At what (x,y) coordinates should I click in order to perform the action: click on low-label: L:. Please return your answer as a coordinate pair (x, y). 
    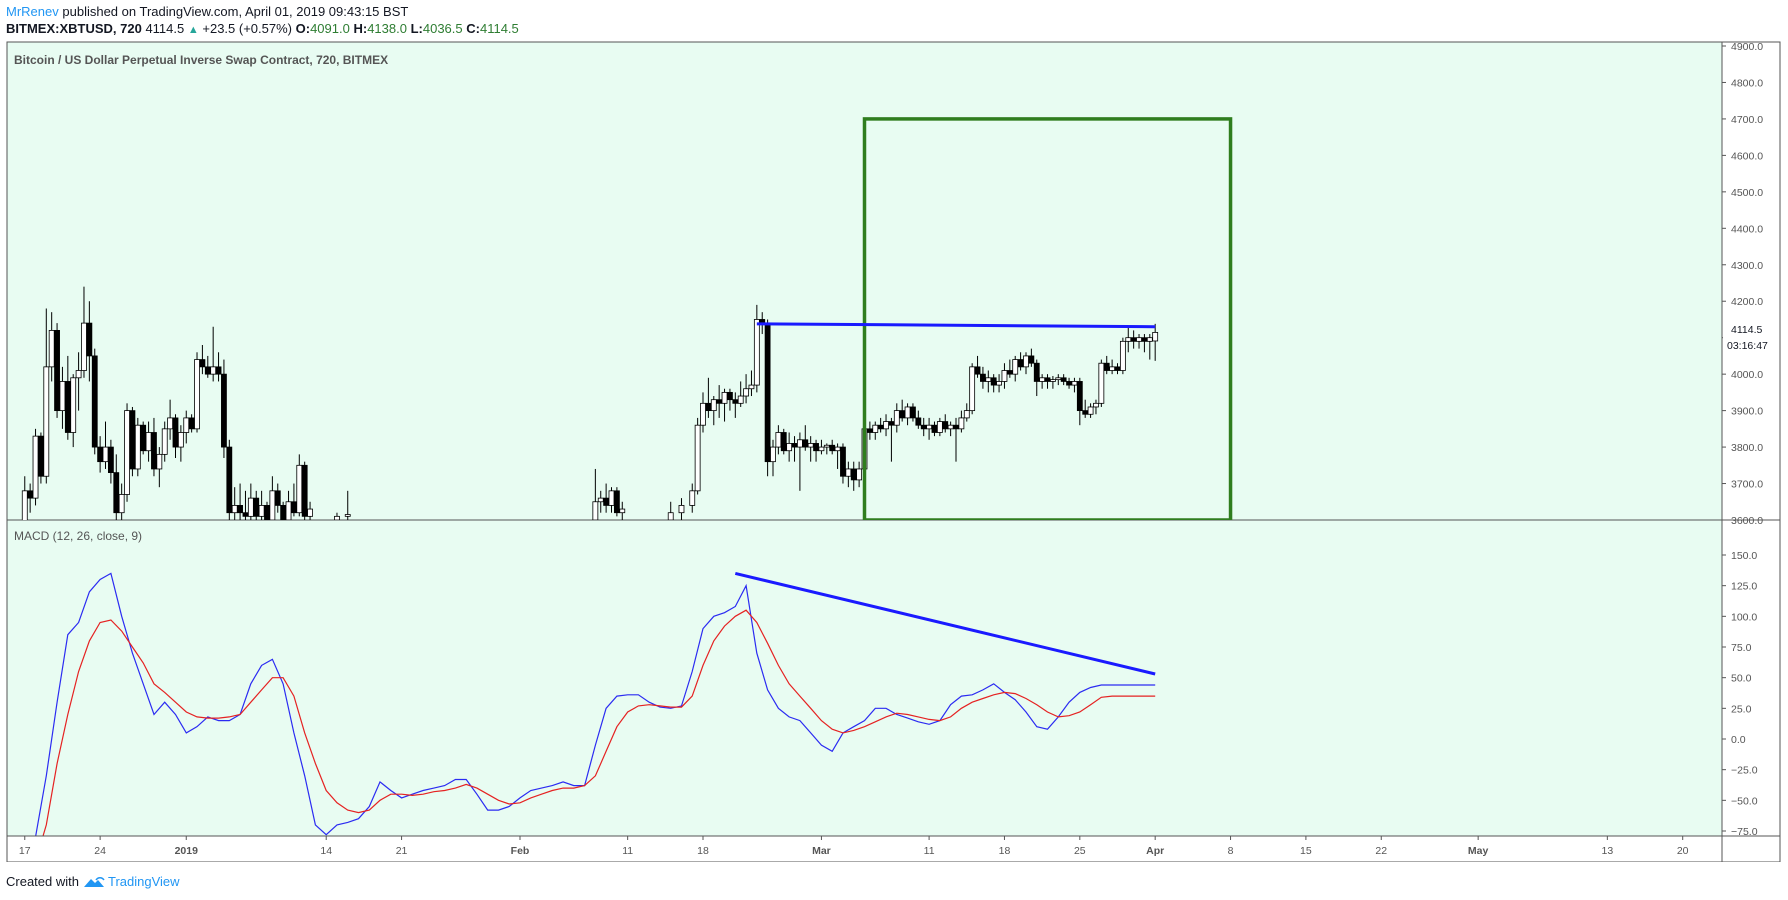
    Looking at the image, I should click on (416, 28).